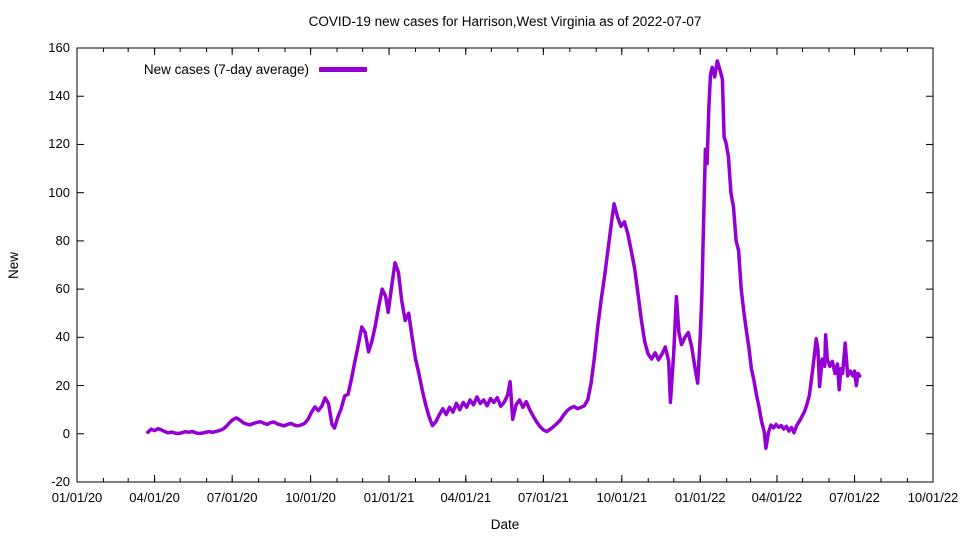 This screenshot has height=540, width=960. I want to click on y-axis-label: New, so click(14, 265).